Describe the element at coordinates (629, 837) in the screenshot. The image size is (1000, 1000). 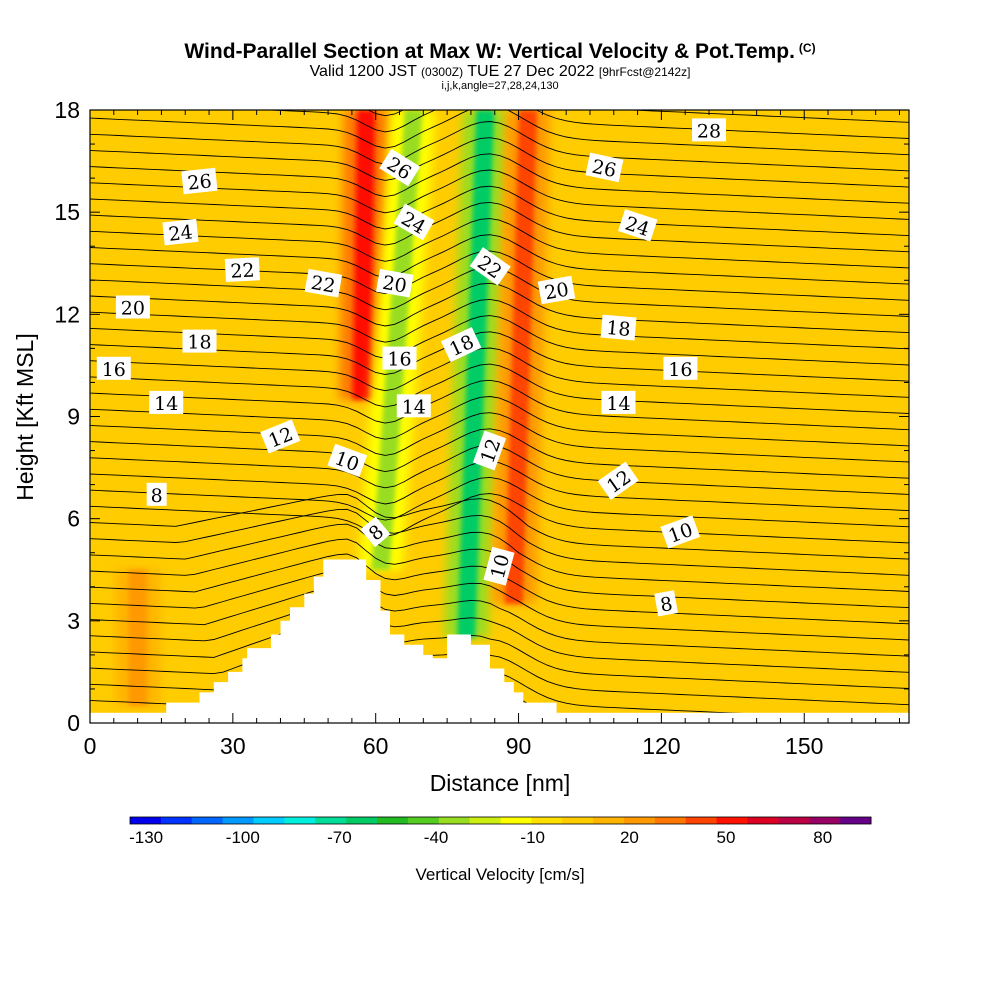
I see `colorbar-tick-label: 20` at that location.